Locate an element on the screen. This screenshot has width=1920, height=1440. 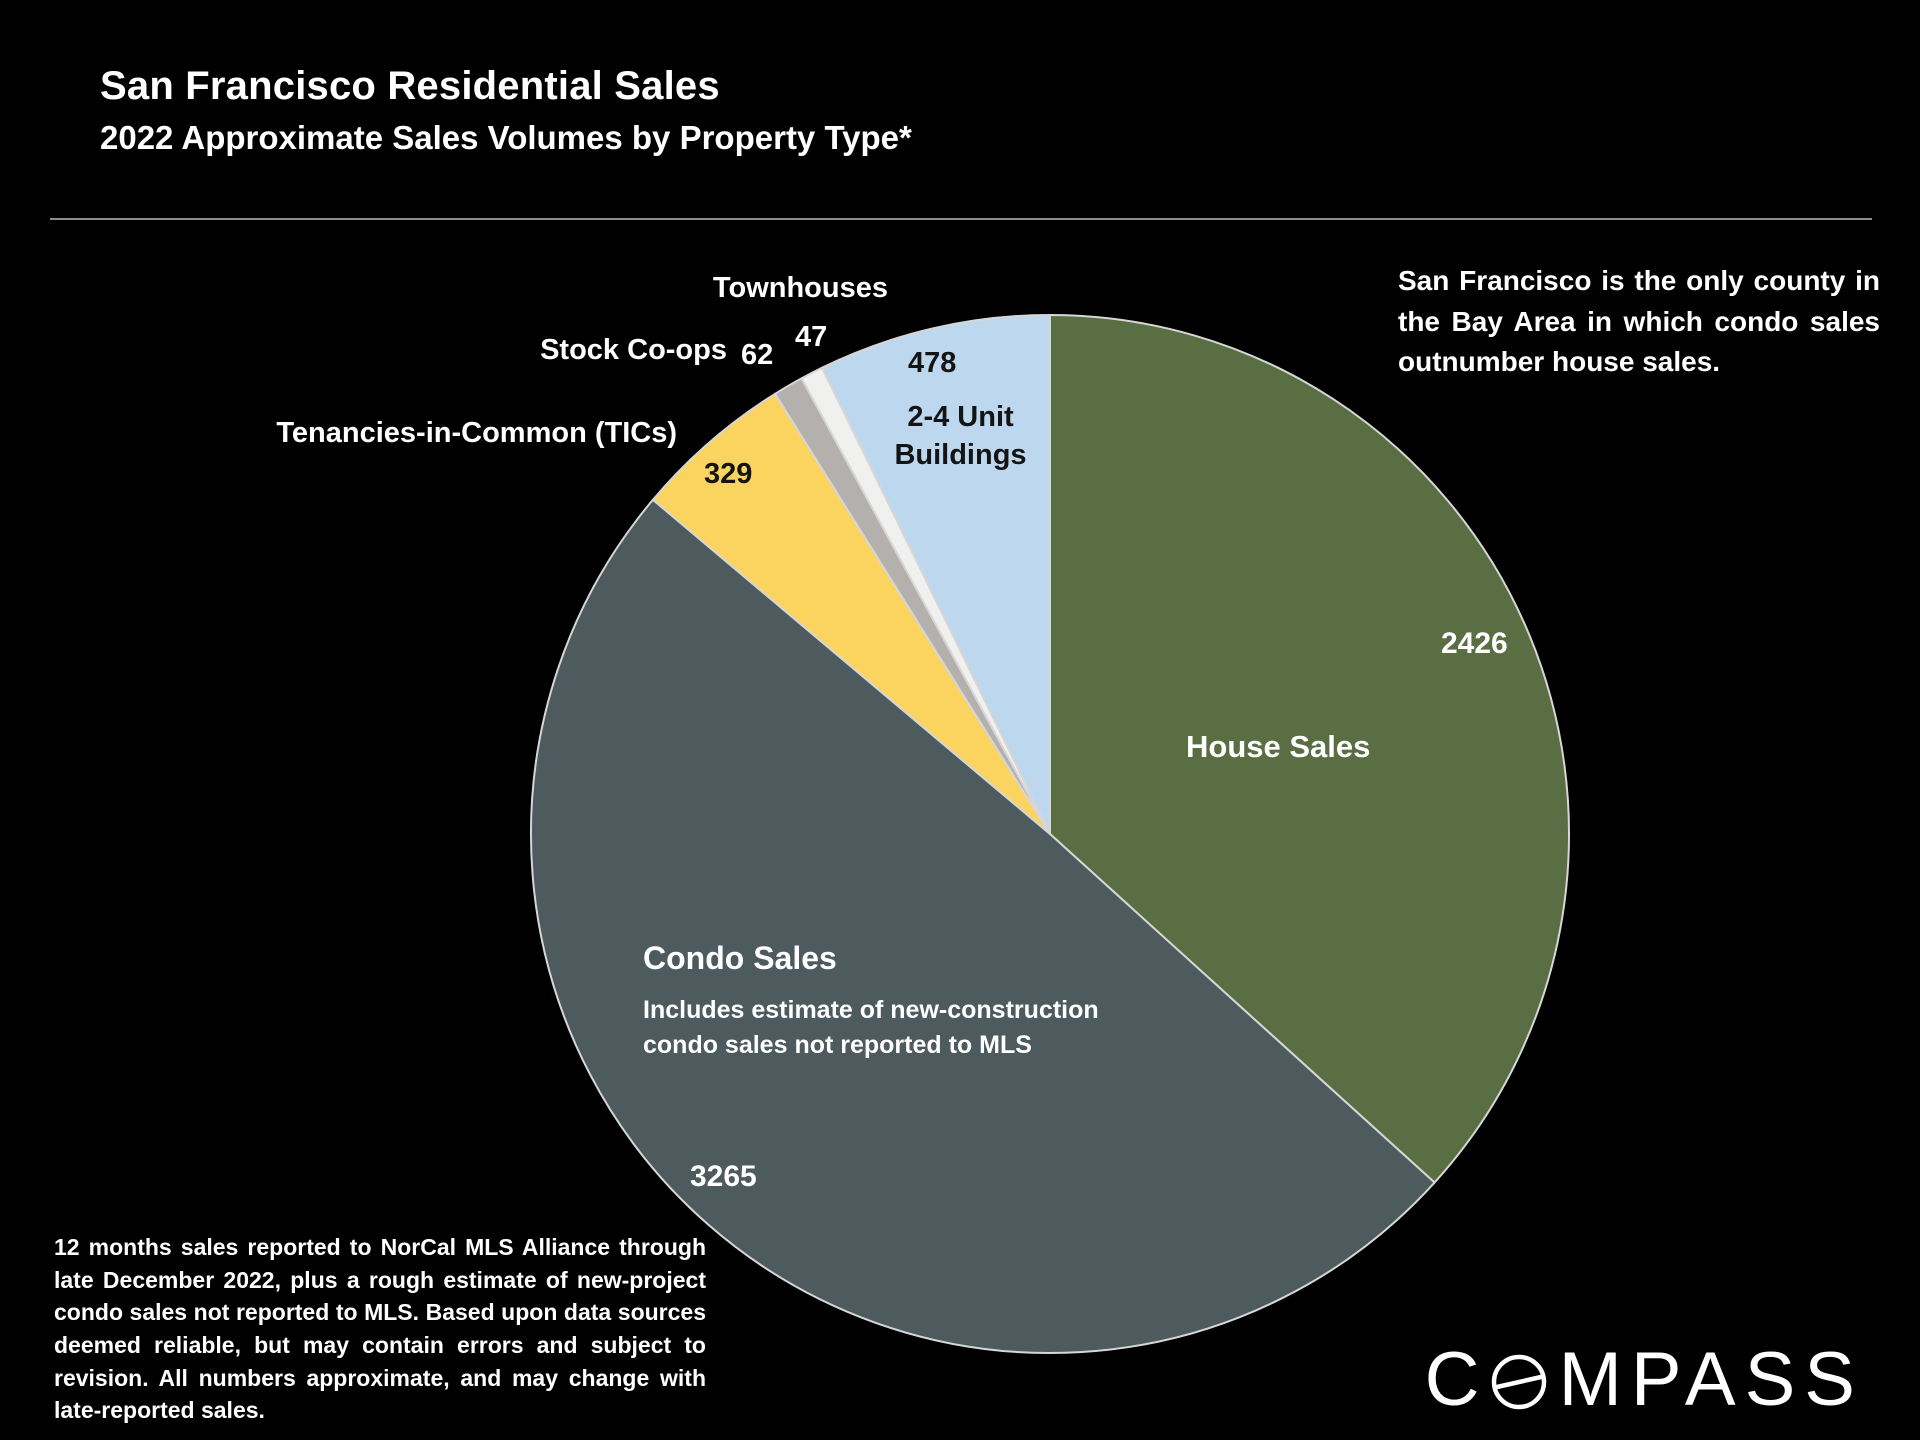
pie-slice-tenancies-in-common-tics- is located at coordinates (851, 613).